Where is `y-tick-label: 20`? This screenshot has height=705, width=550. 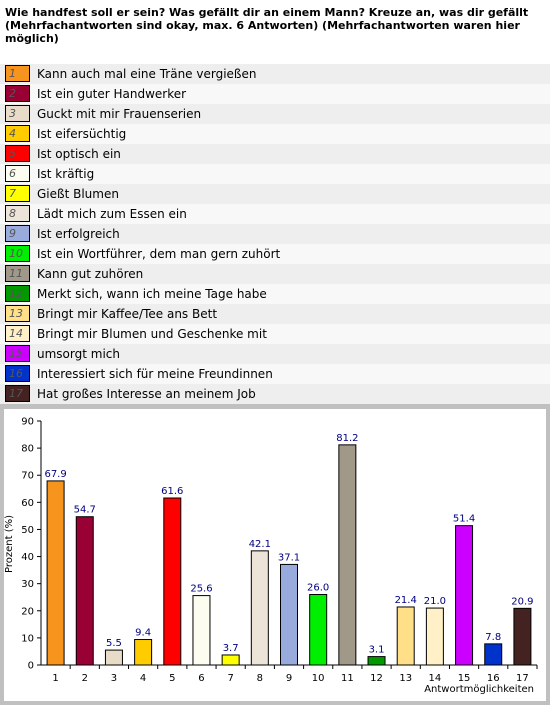
y-tick-label: 20 is located at coordinates (27, 611).